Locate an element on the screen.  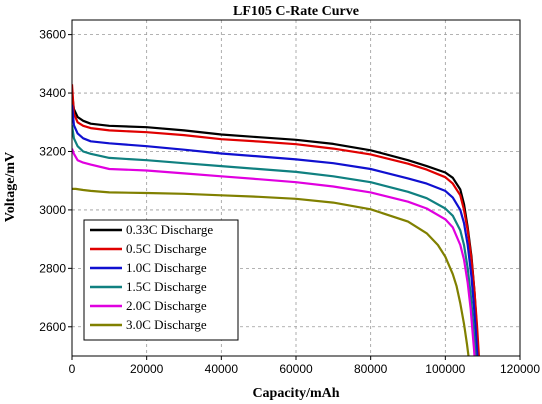
y-axis-label: Voltage/mV is located at coordinates (10, 187).